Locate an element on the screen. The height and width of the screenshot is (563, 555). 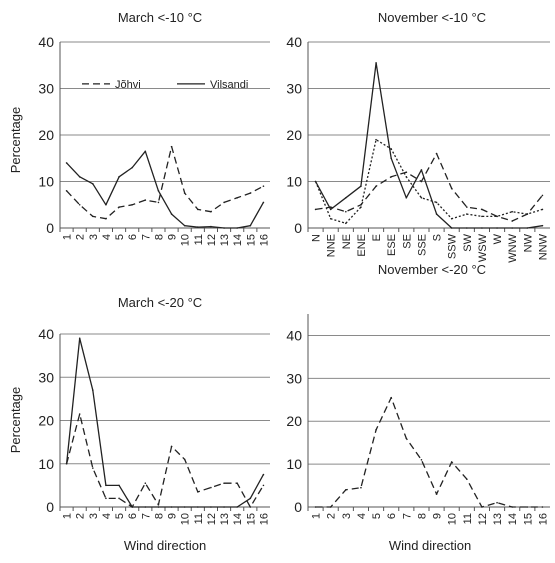
chart-1-x-tick-5: ESE is located at coordinates (392, 245).